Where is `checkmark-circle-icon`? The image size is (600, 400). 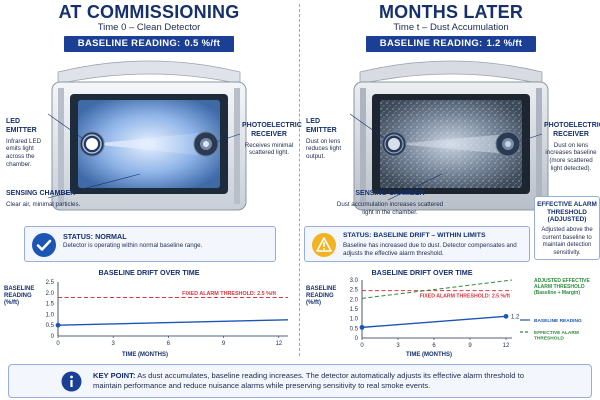
checkmark-circle-icon is located at coordinates (44, 245).